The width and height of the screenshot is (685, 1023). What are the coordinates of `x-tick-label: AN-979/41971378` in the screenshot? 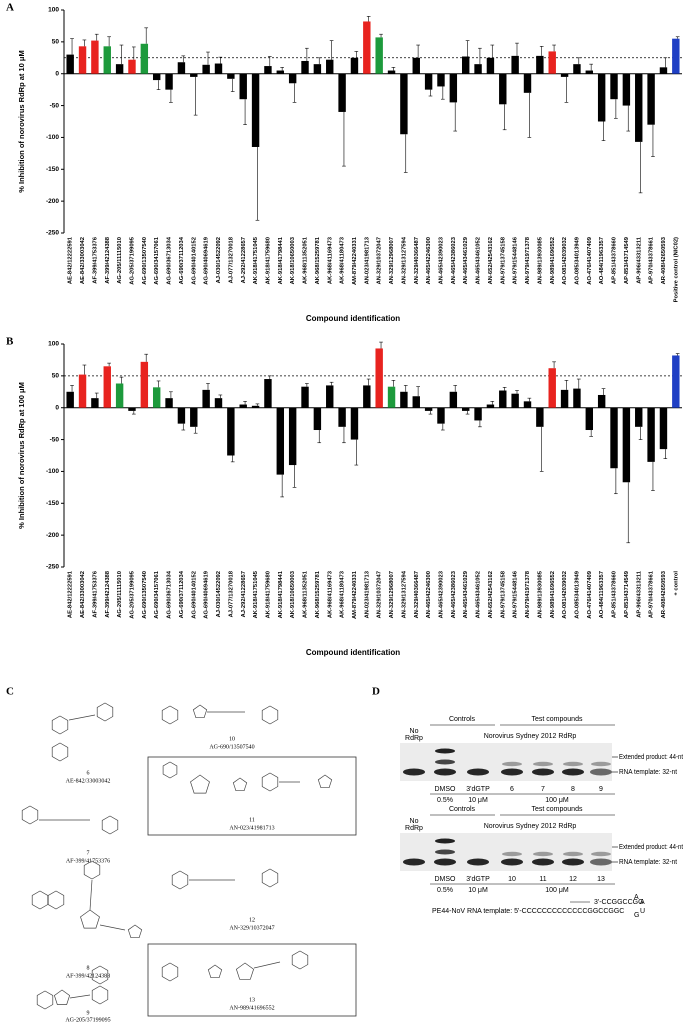 It's located at (528, 260).